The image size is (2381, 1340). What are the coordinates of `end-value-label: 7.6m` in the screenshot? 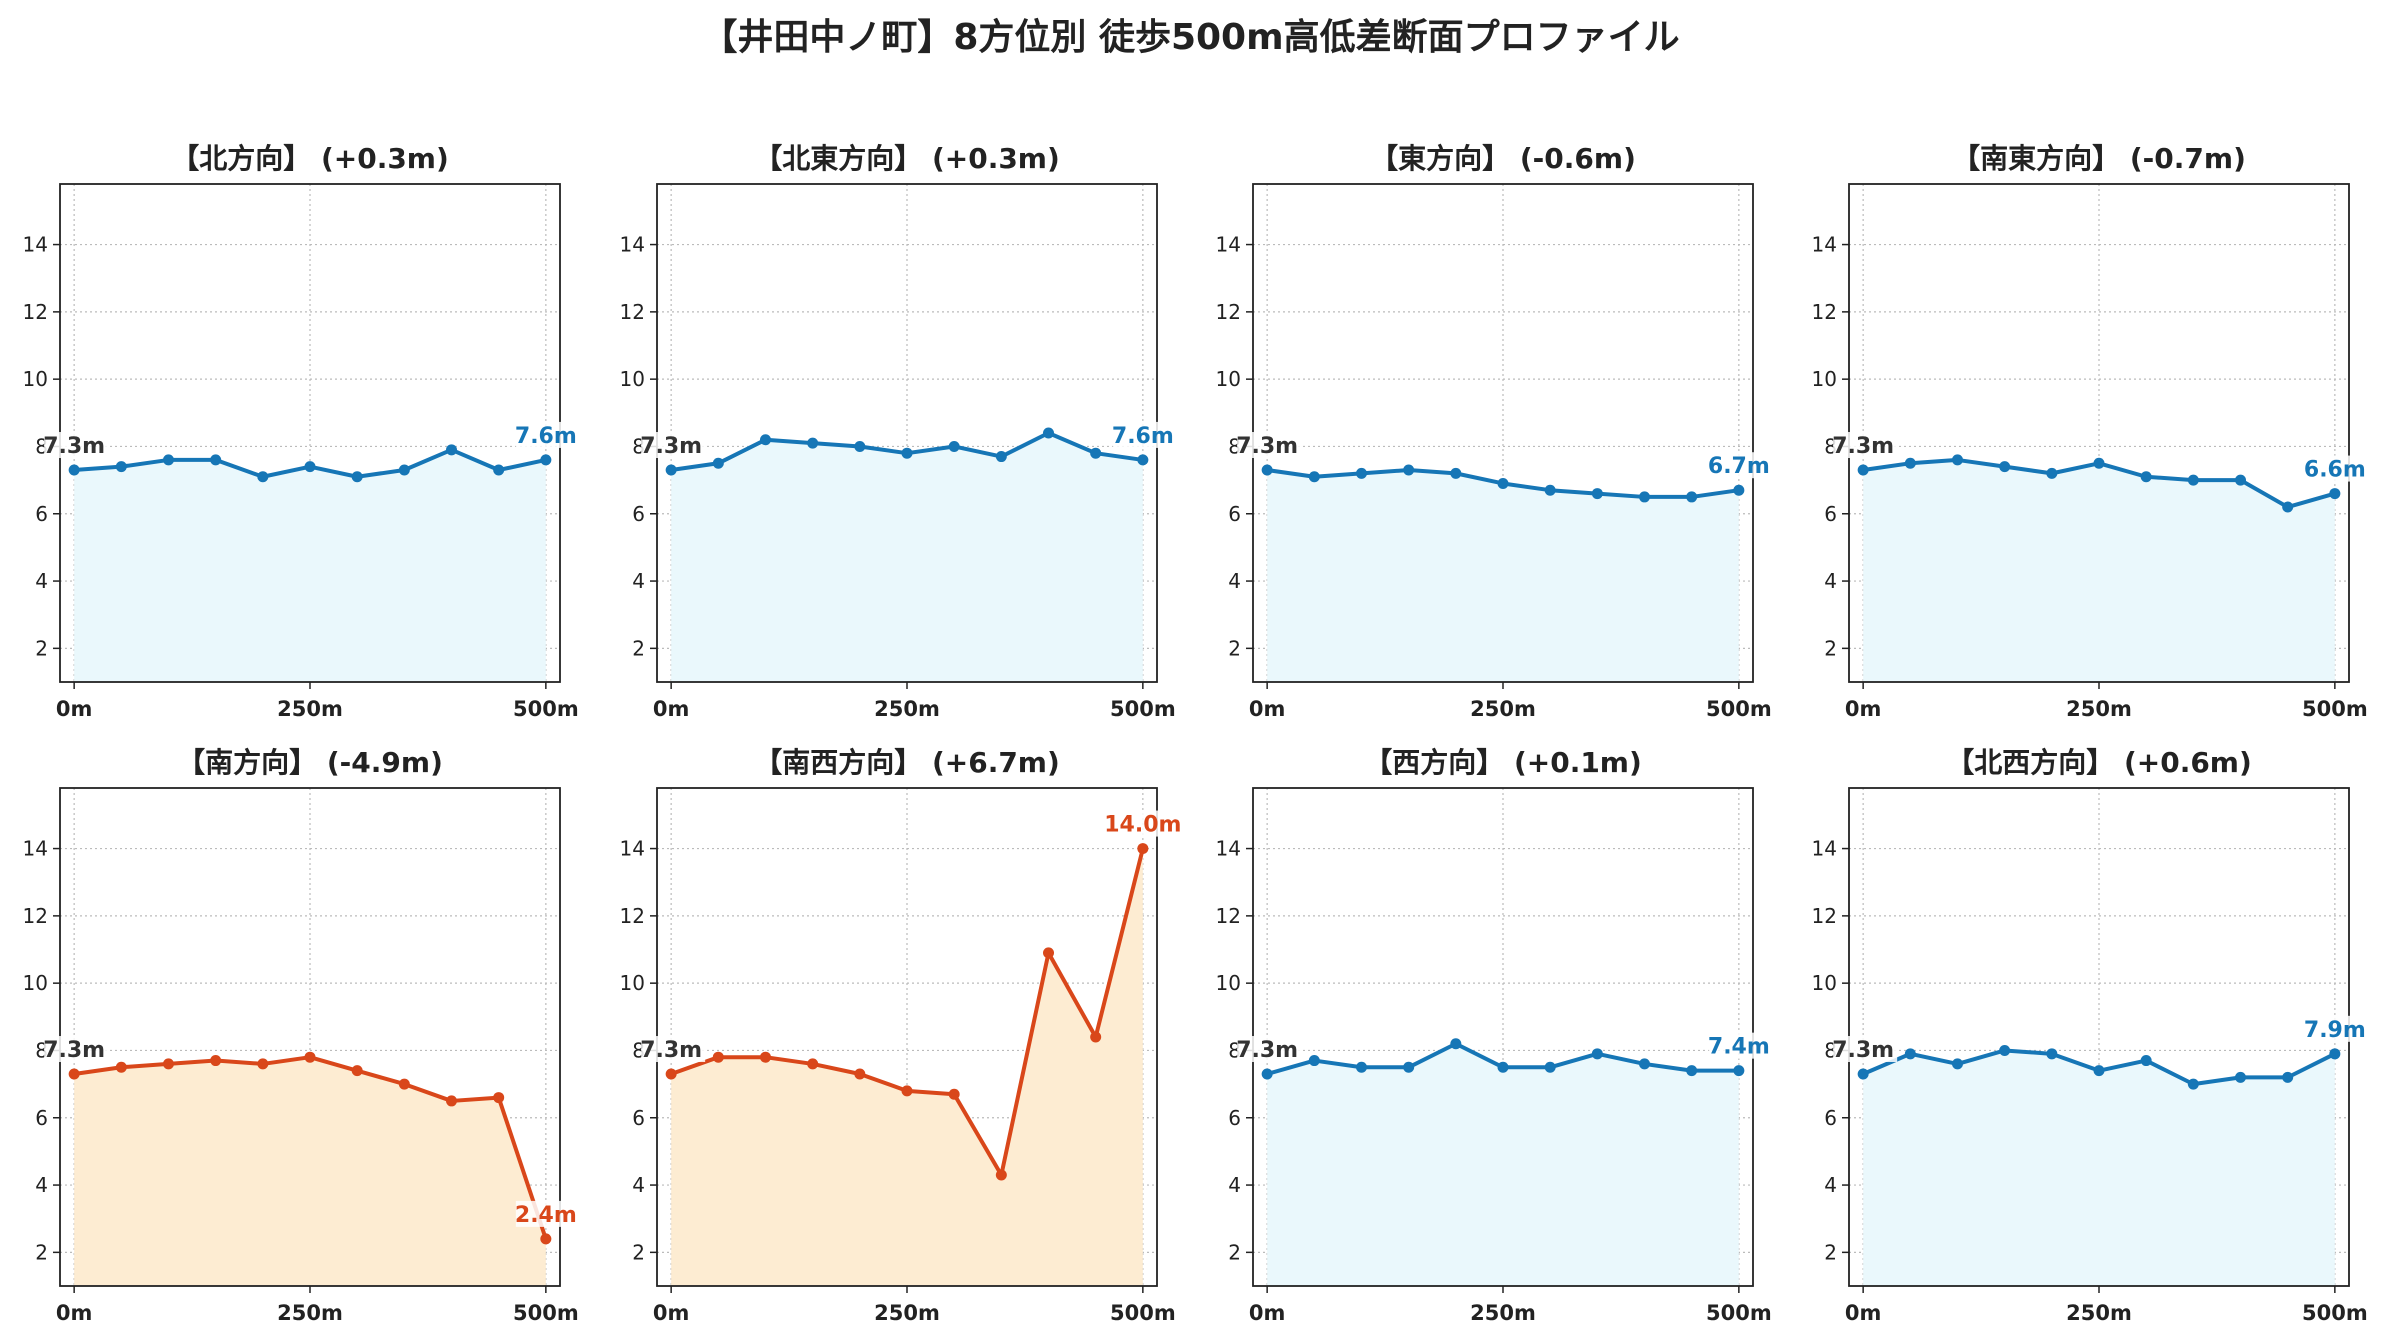 It's located at (1143, 436).